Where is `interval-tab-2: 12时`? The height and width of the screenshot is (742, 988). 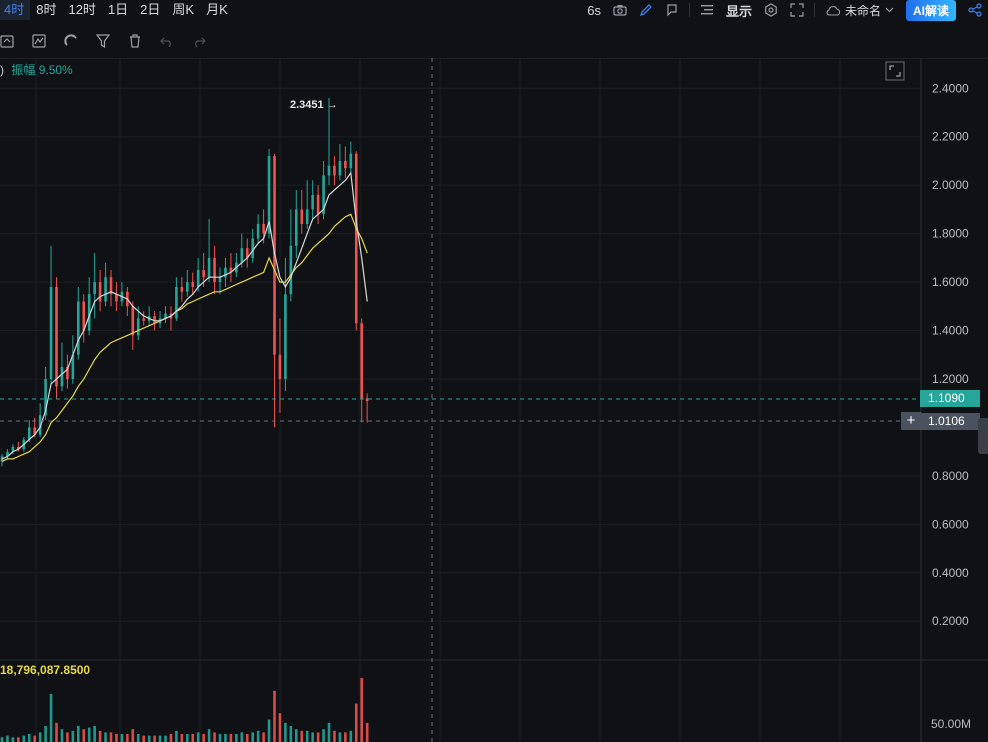 interval-tab-2: 12时 is located at coordinates (82, 9).